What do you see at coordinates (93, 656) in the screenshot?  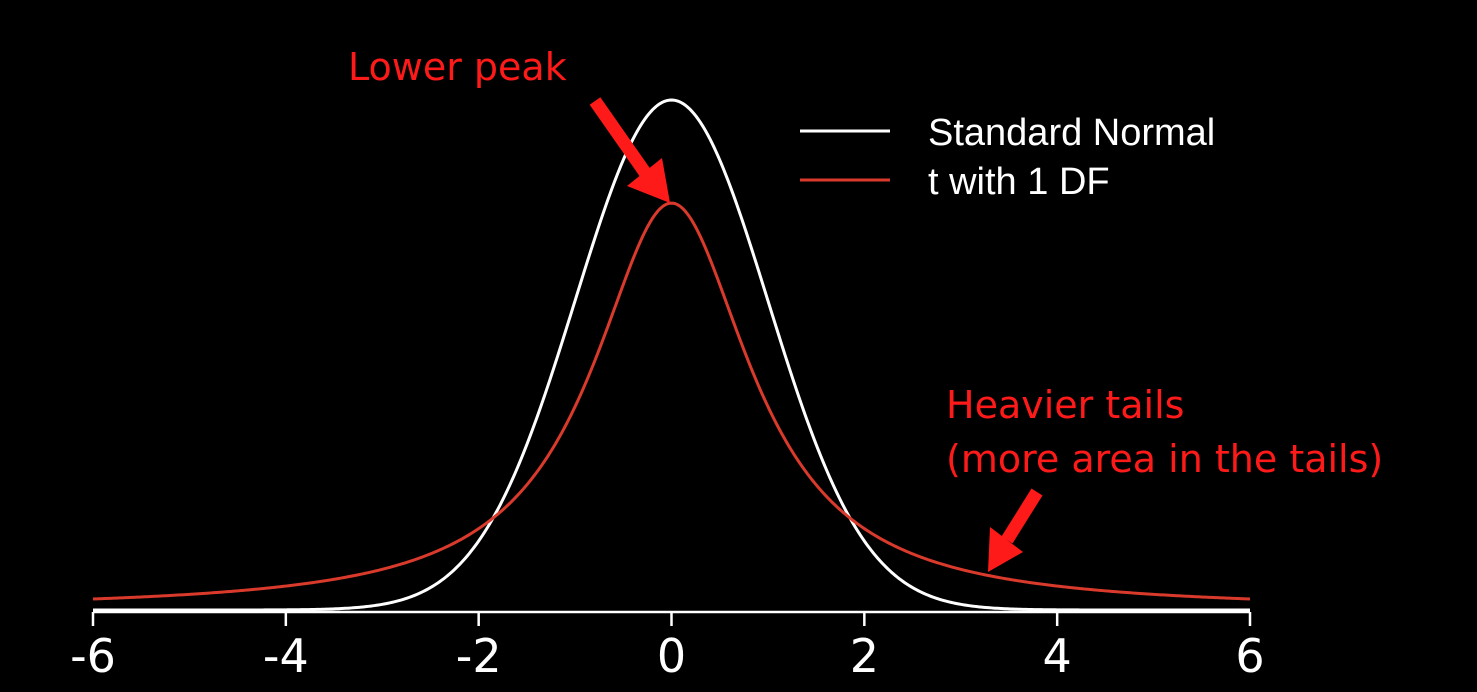 I see `x-tick-label: -6` at bounding box center [93, 656].